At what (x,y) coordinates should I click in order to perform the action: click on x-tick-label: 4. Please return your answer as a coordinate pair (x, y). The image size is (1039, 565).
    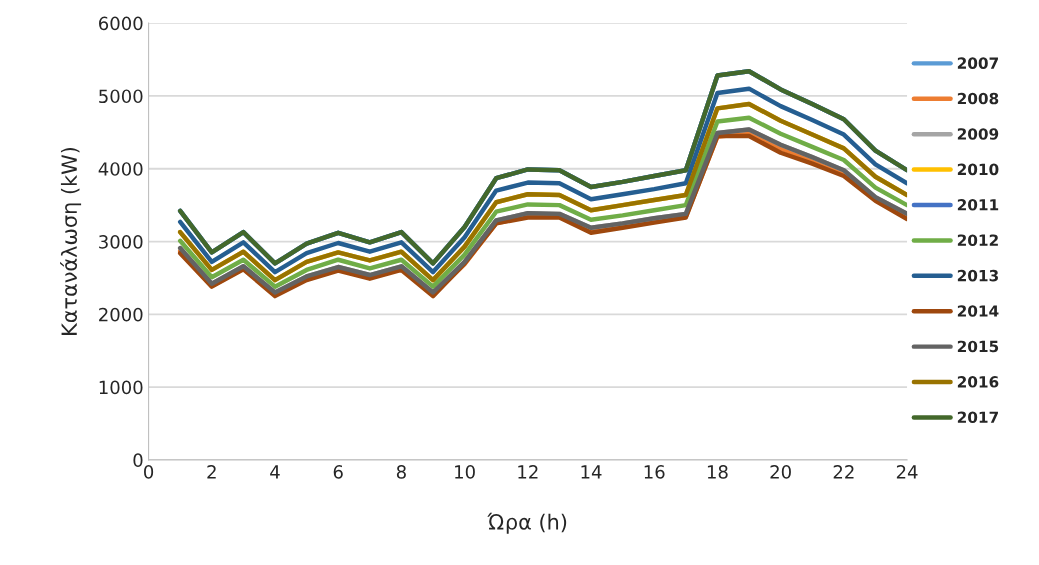
    Looking at the image, I should click on (275, 472).